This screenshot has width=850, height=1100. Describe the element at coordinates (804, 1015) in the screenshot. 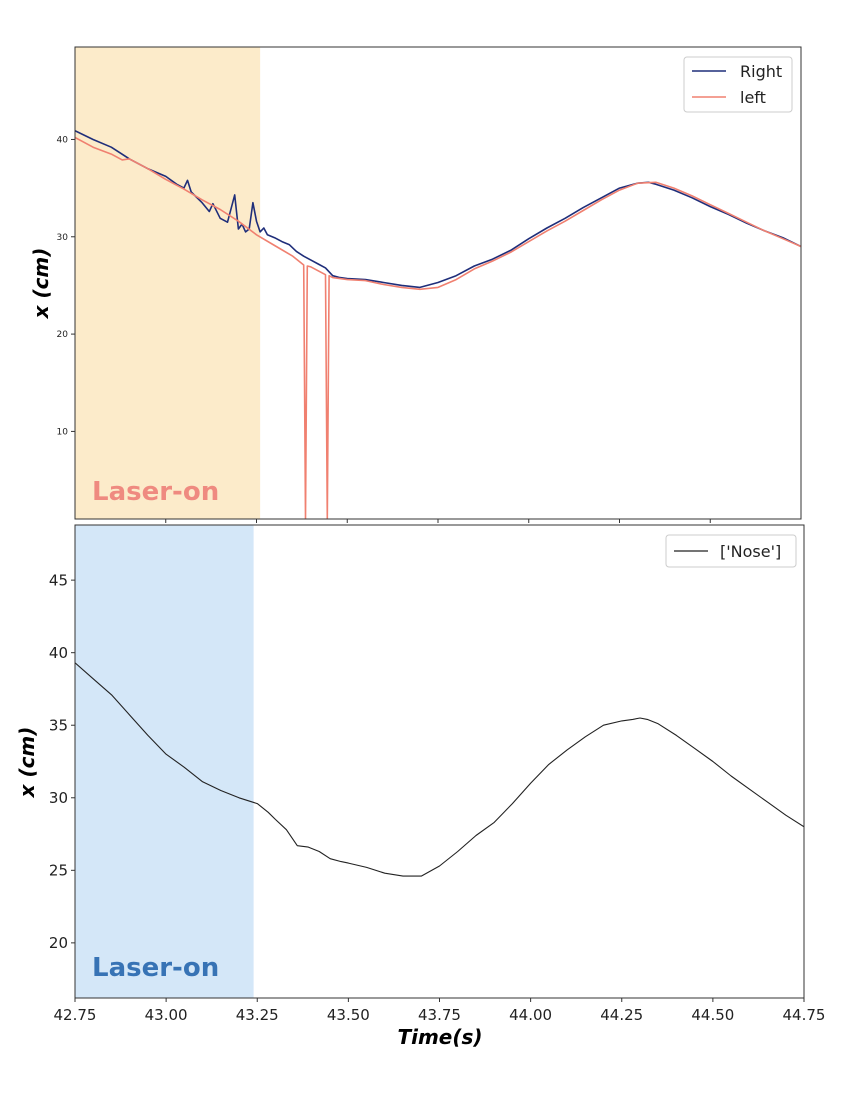

I see `x-tick-label: 44.75` at that location.